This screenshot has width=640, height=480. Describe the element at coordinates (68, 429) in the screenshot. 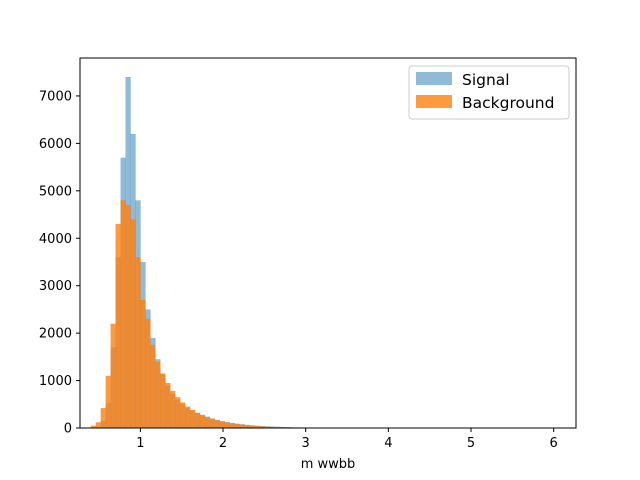

I see `y-tick-label: 0` at that location.